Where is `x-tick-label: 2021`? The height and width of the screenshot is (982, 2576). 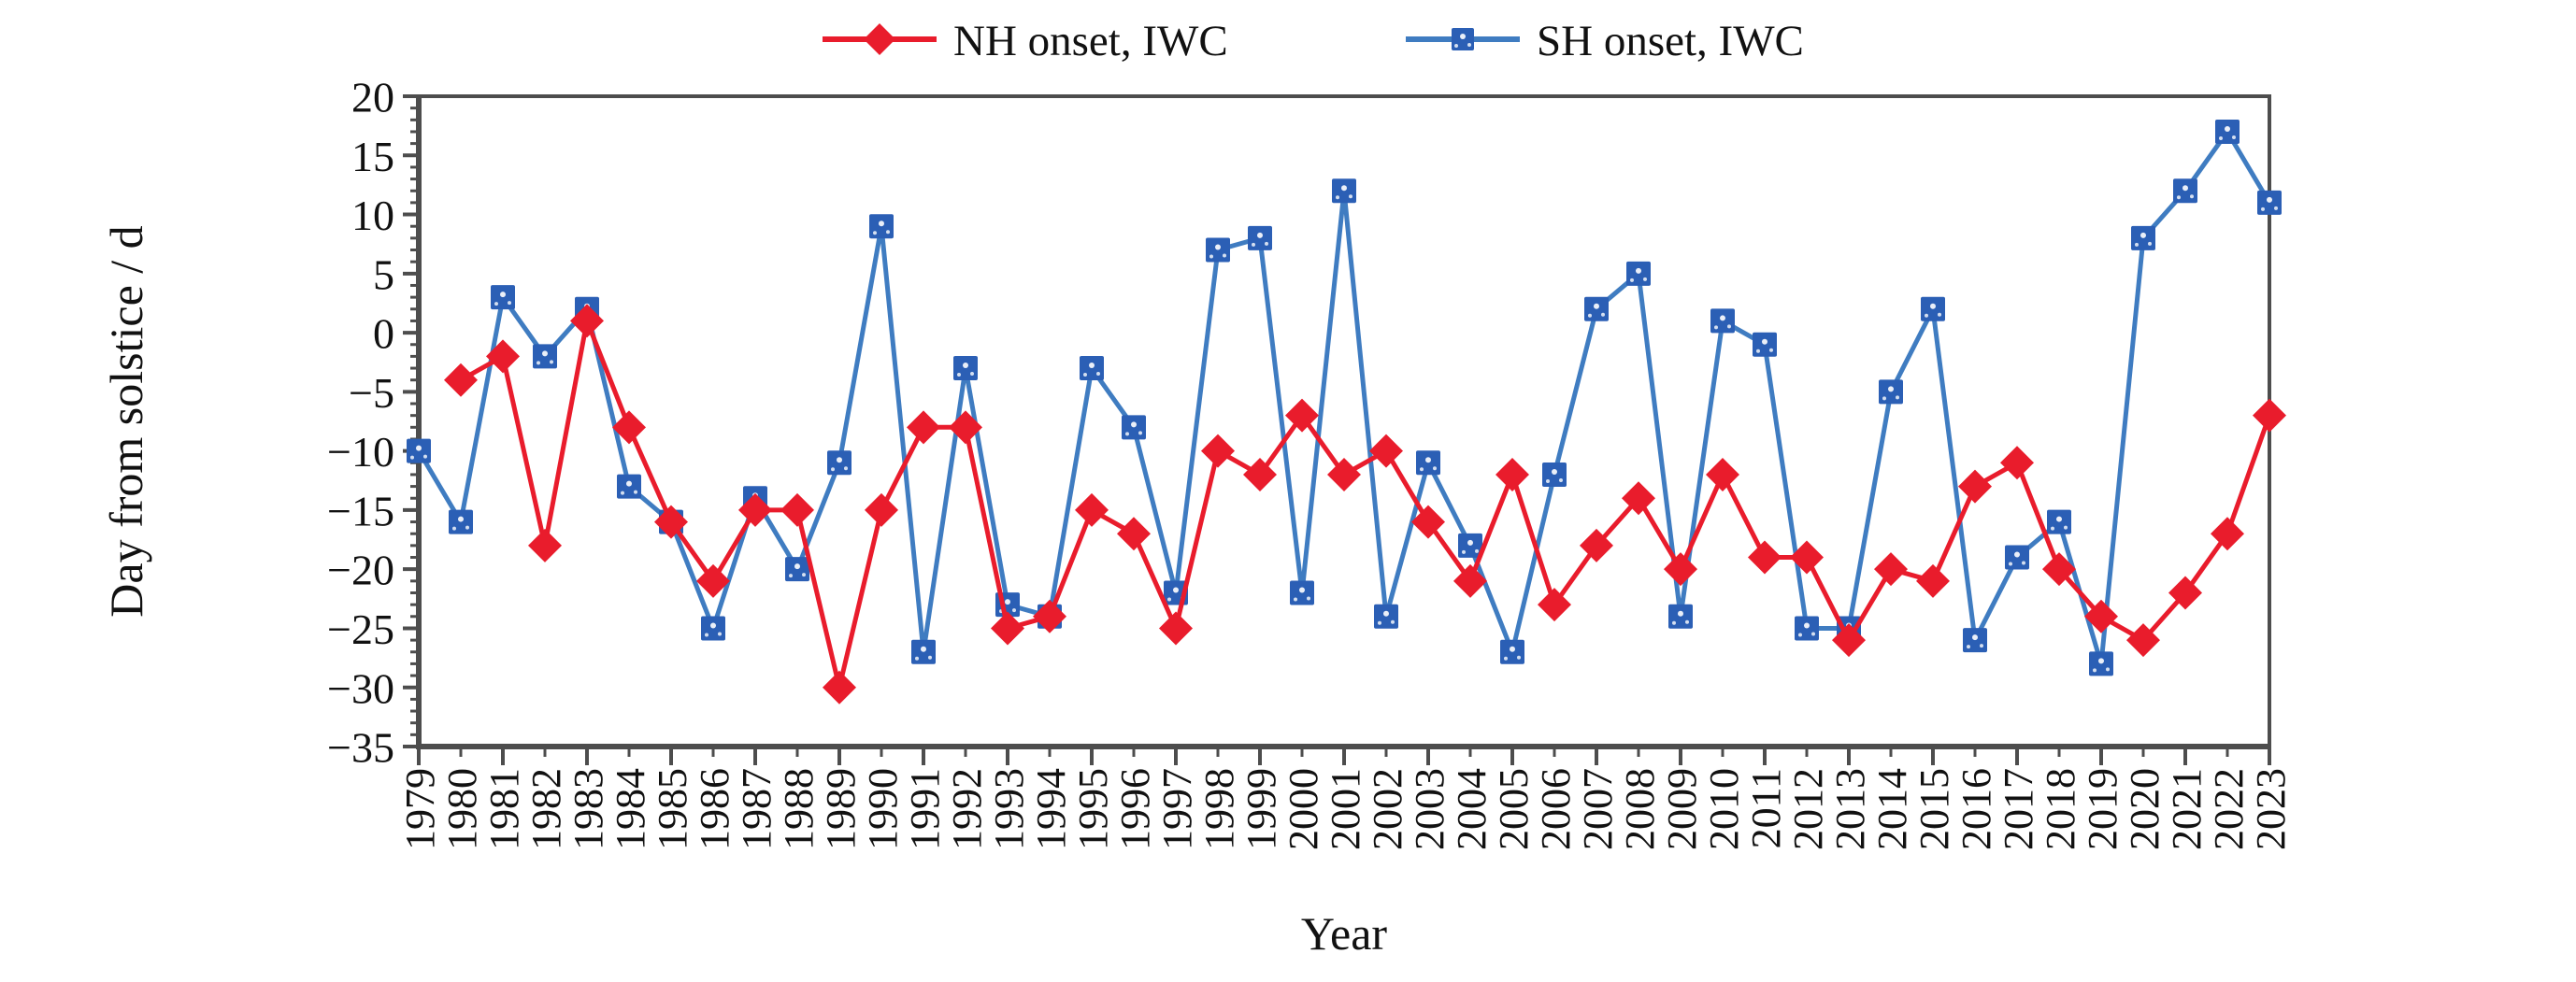 x-tick-label: 2021 is located at coordinates (2187, 809).